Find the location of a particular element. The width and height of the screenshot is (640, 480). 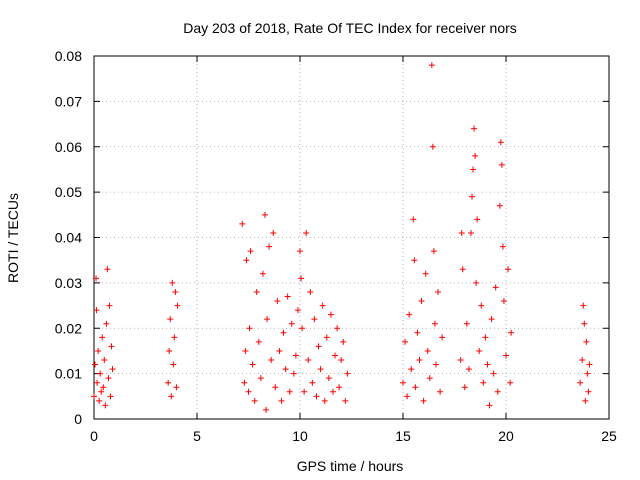

y-tick-label: 0.06 is located at coordinates (68, 147).